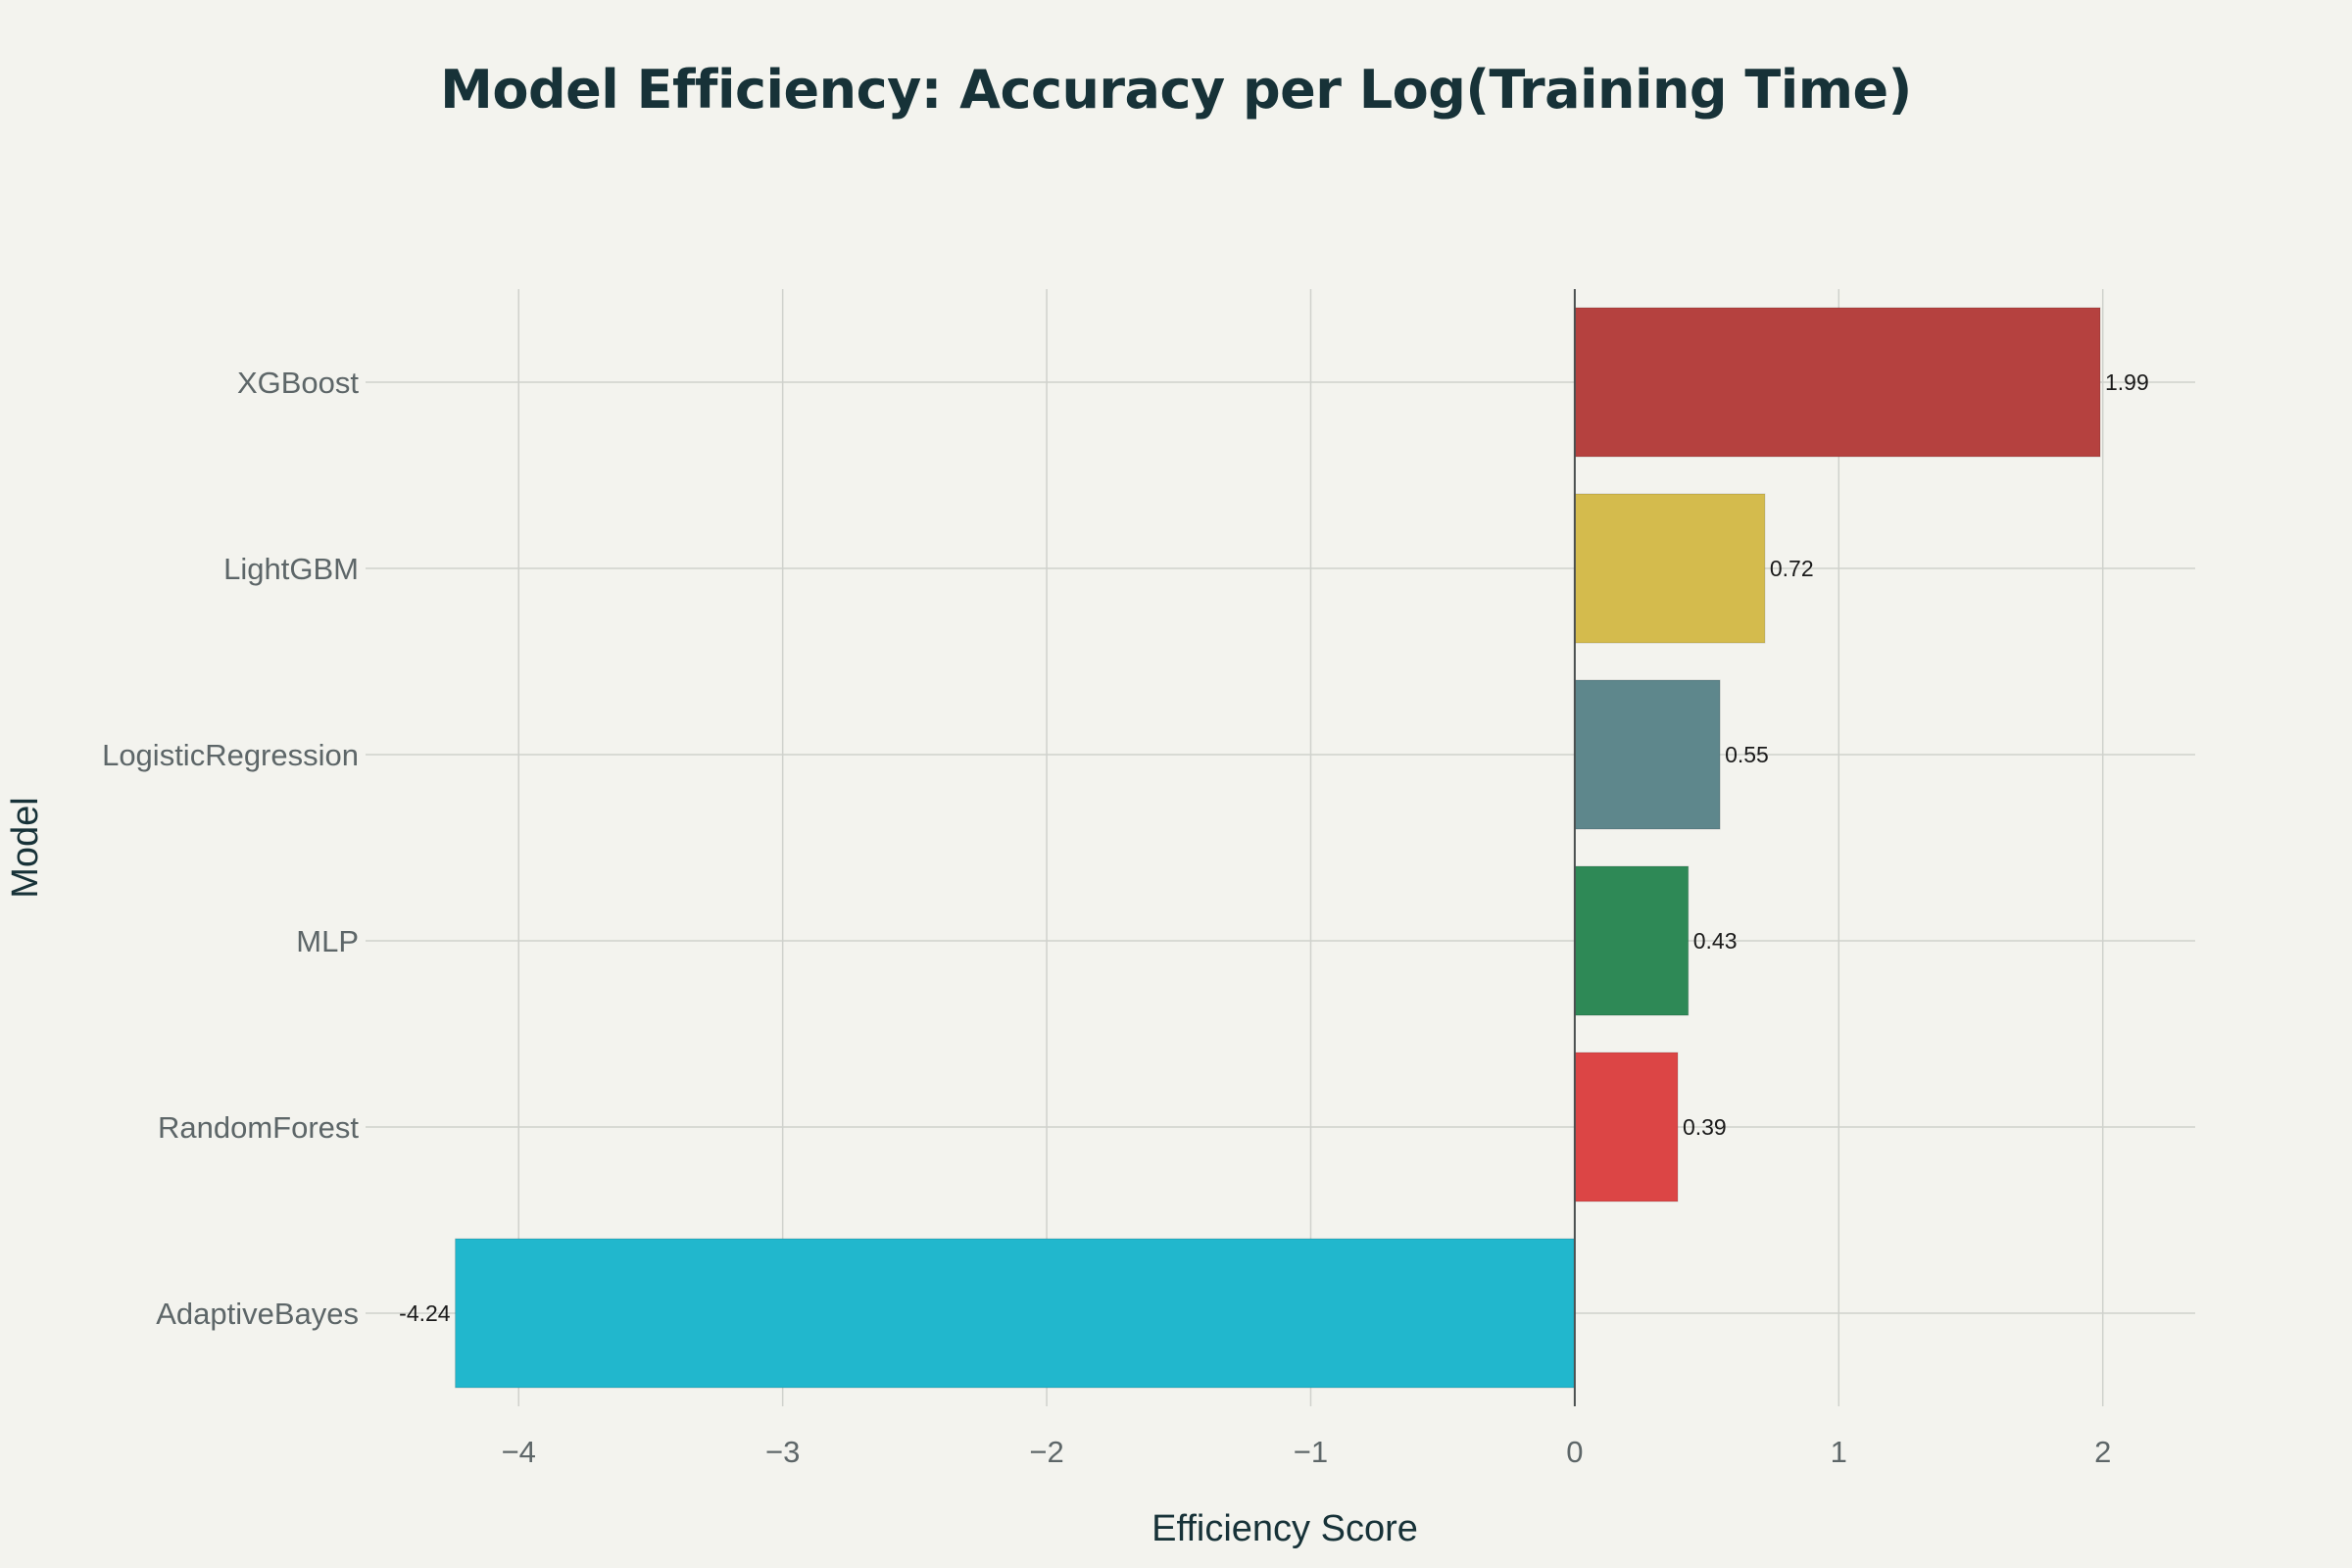  What do you see at coordinates (782, 1452) in the screenshot?
I see `x-tick-label: −3` at bounding box center [782, 1452].